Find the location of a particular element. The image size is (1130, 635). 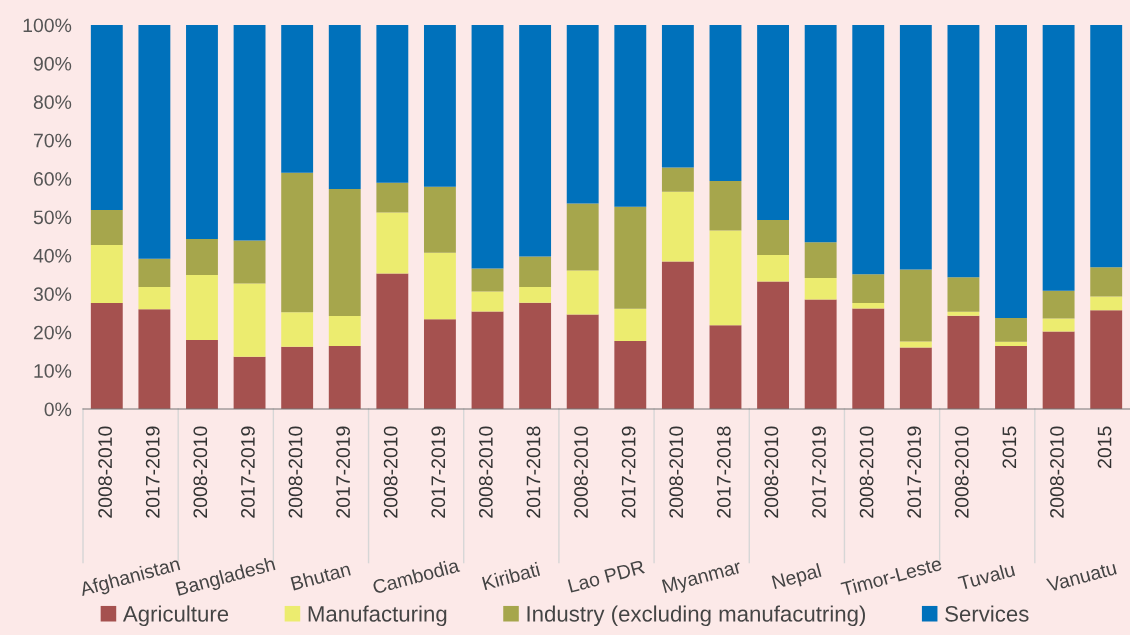

y-tick-label: 0% is located at coordinates (58, 409).